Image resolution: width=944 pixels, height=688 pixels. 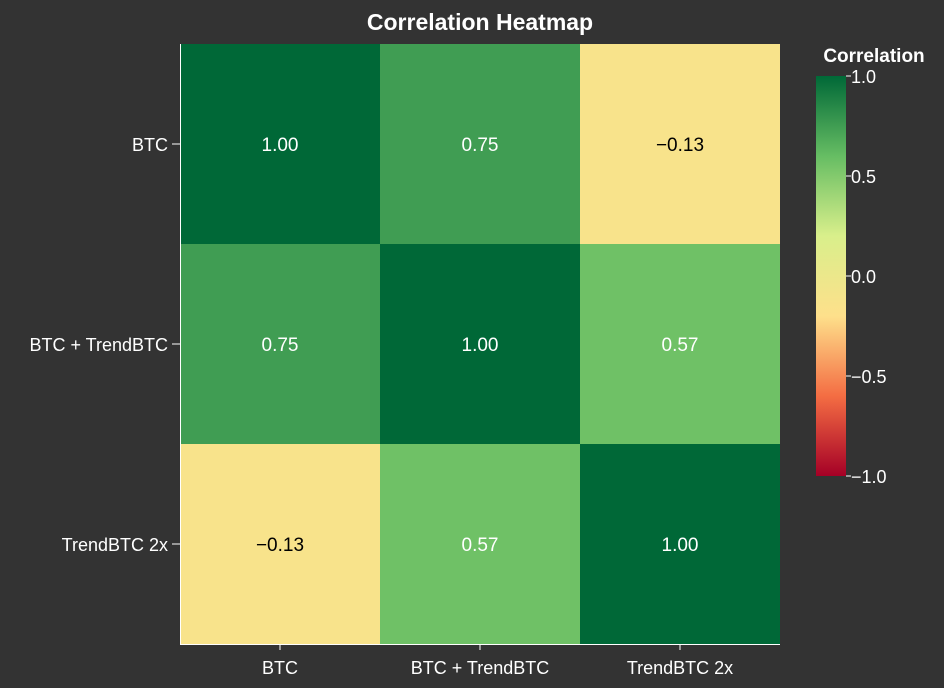 I want to click on x-axis-ticks: BTC BTC + TrendBTC TrendBTC 2x, so click(x=497, y=661).